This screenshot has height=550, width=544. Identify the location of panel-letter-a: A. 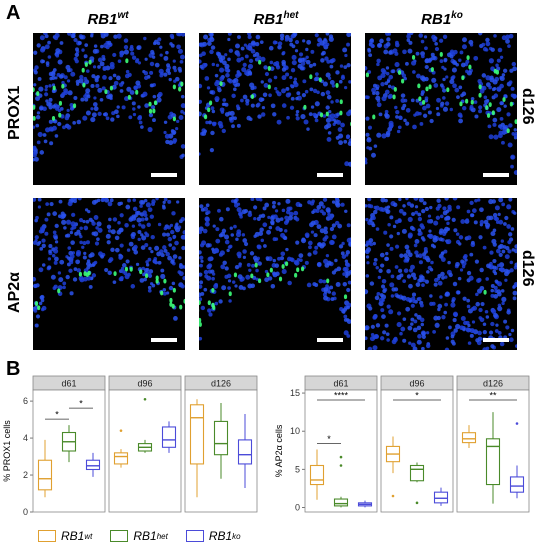
(13, 13).